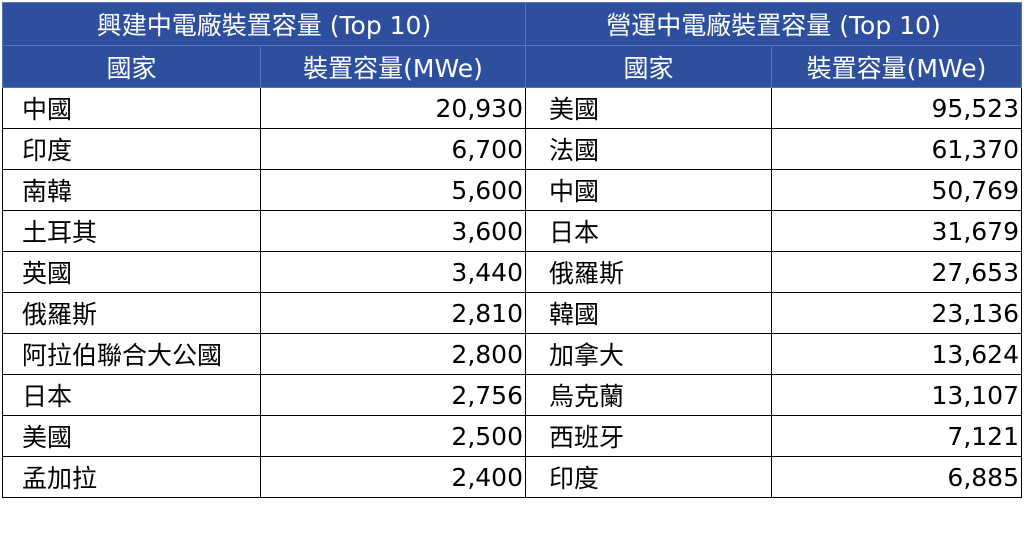  I want to click on construction-country-header: 國家, so click(131, 66).